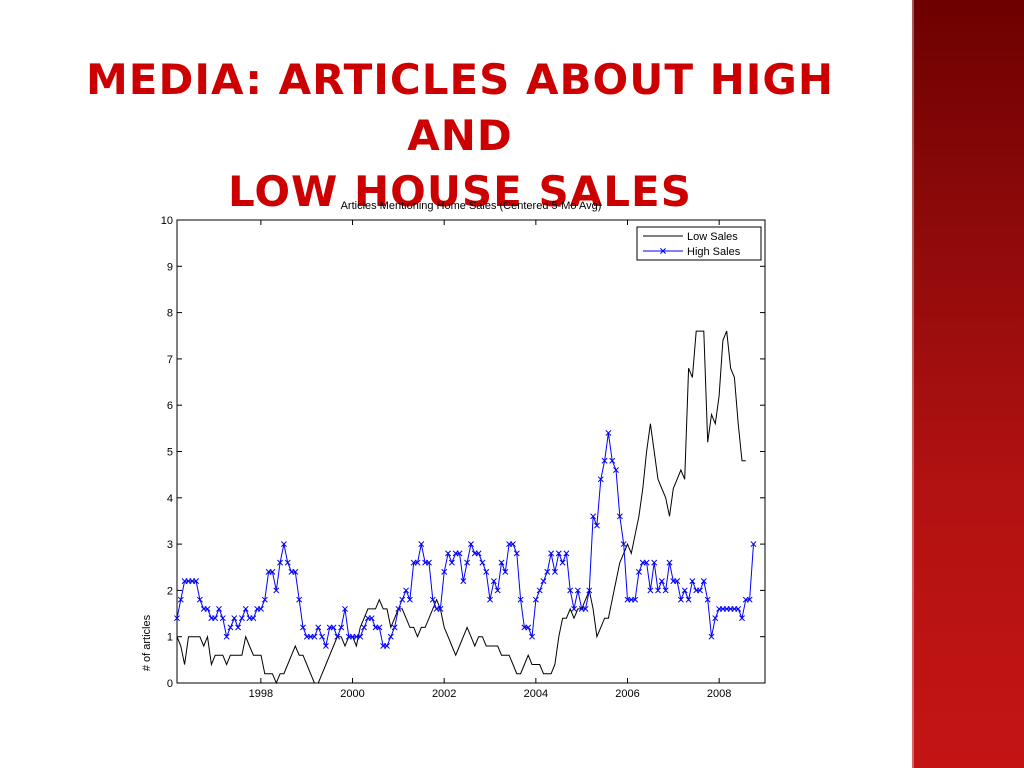  I want to click on y-axis-label: # of articles, so click(147, 642).